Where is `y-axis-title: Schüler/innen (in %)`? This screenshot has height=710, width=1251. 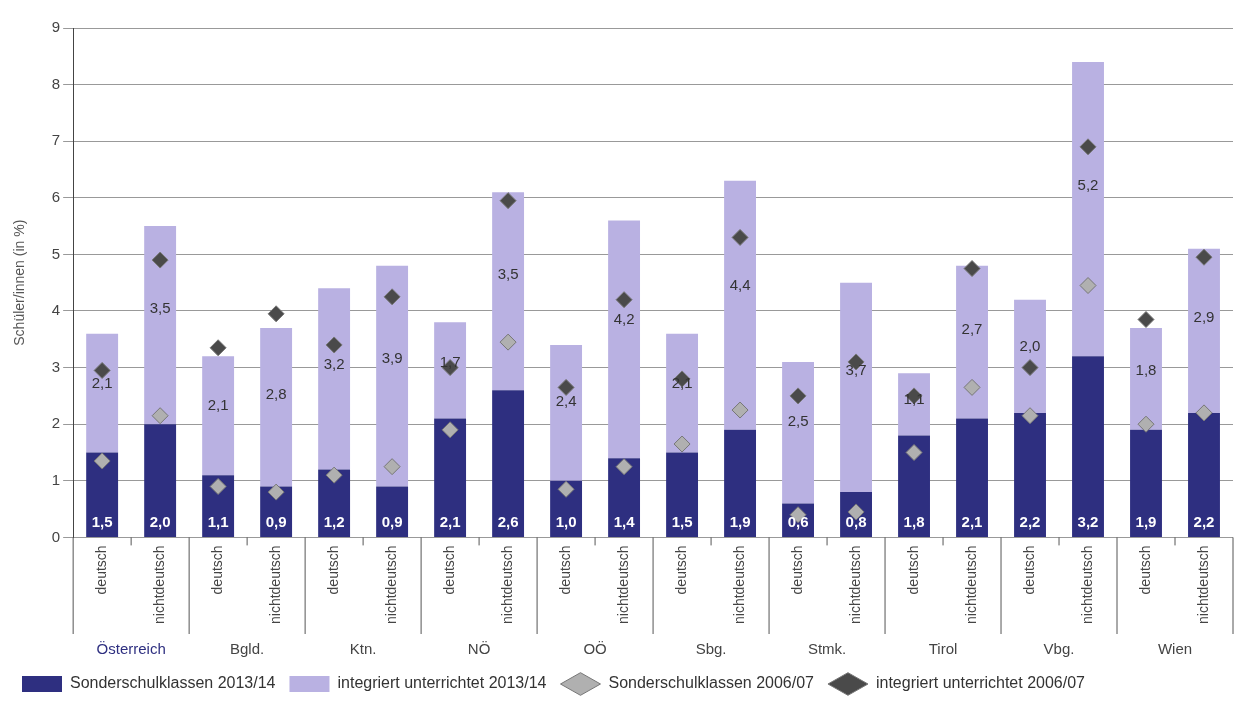 y-axis-title: Schüler/innen (in %) is located at coordinates (19, 282).